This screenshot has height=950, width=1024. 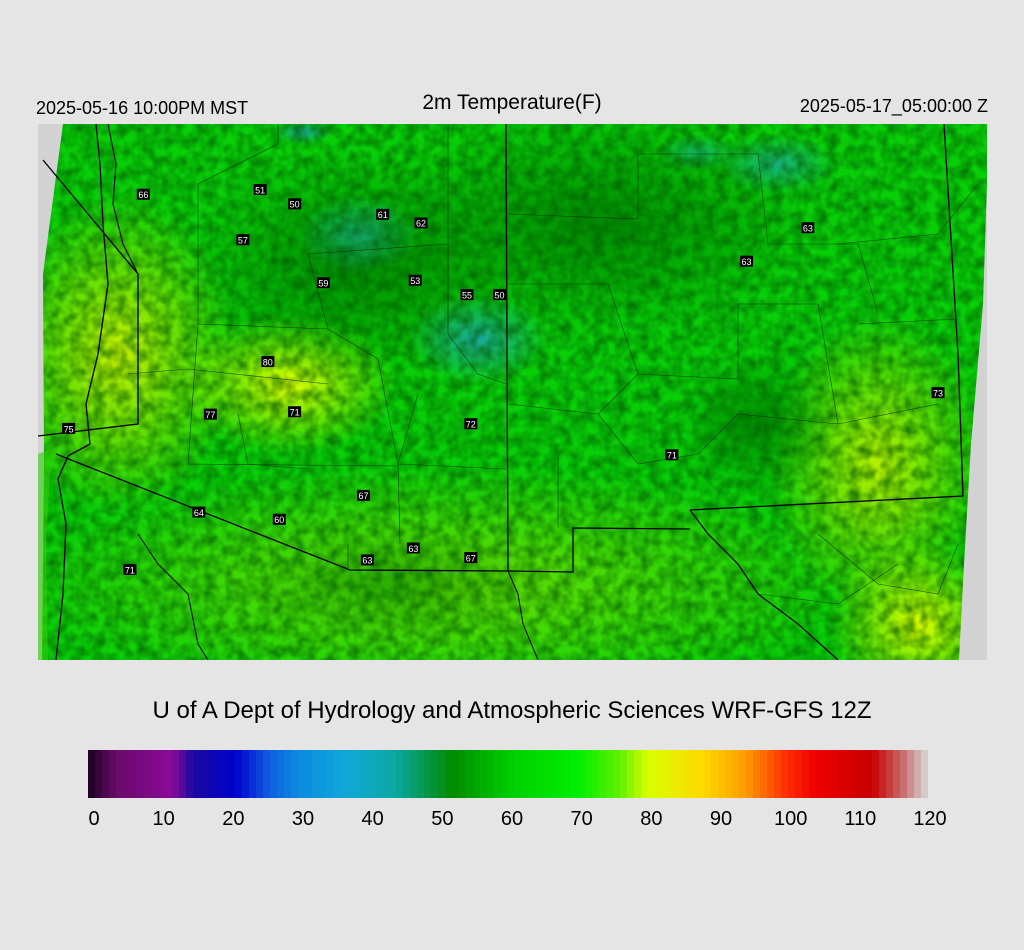 I want to click on station-temp-label: 55, so click(x=467, y=295).